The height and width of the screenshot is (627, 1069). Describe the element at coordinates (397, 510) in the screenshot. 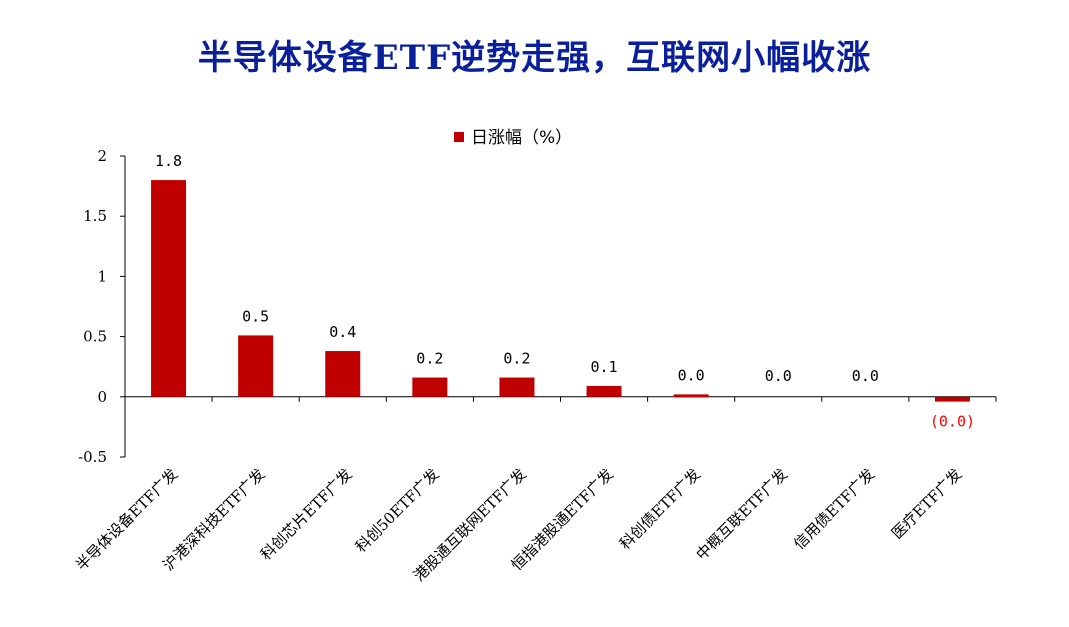

I see `category-label: 科创50ETF广发` at that location.